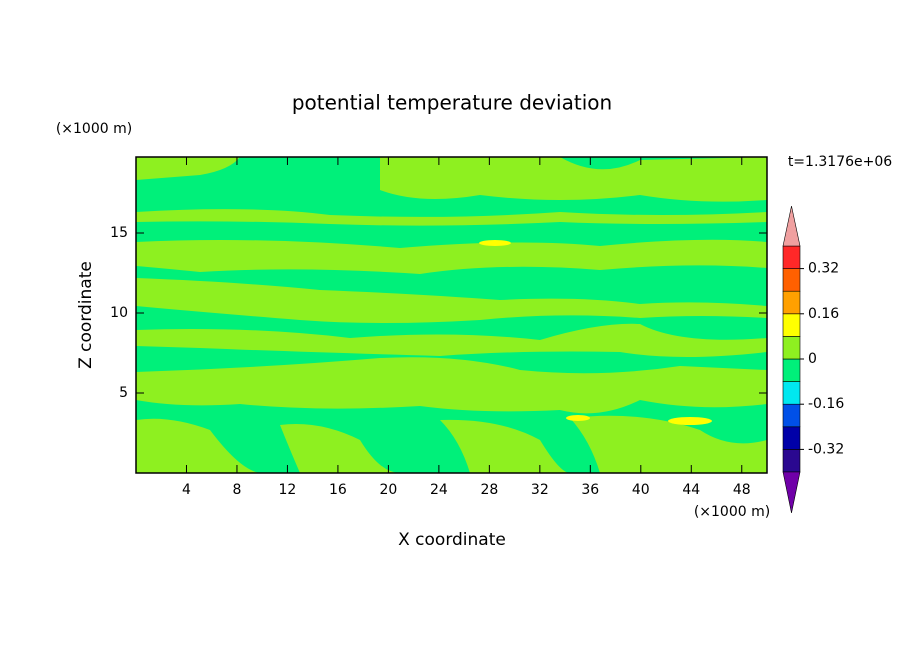  What do you see at coordinates (86, 315) in the screenshot?
I see `y-axis-label: Z coordinate` at bounding box center [86, 315].